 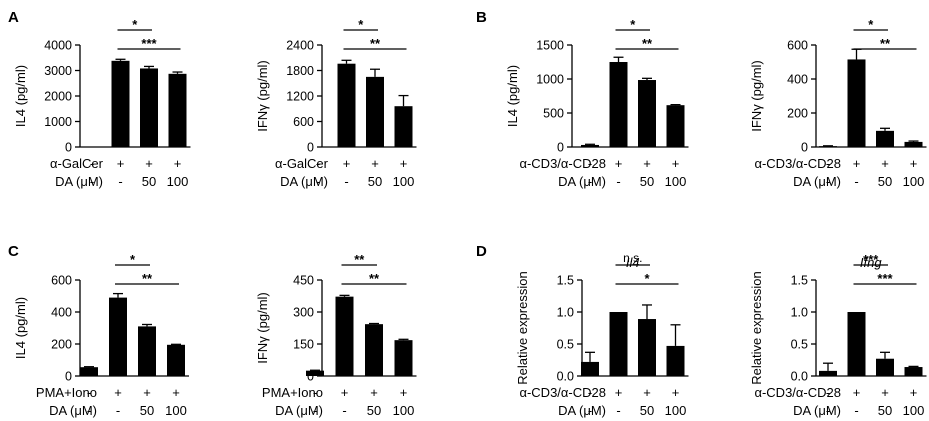 I want to click on y-tick-label: 300, so click(x=303, y=313).